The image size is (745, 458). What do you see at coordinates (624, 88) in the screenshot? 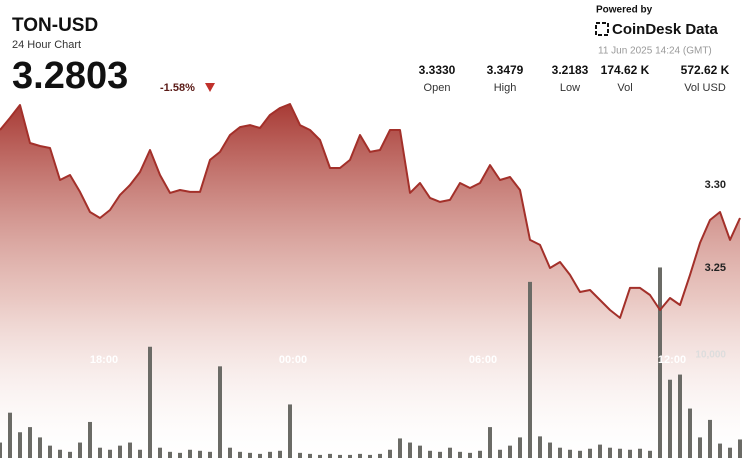
I see `stat-label: Vol` at bounding box center [624, 88].